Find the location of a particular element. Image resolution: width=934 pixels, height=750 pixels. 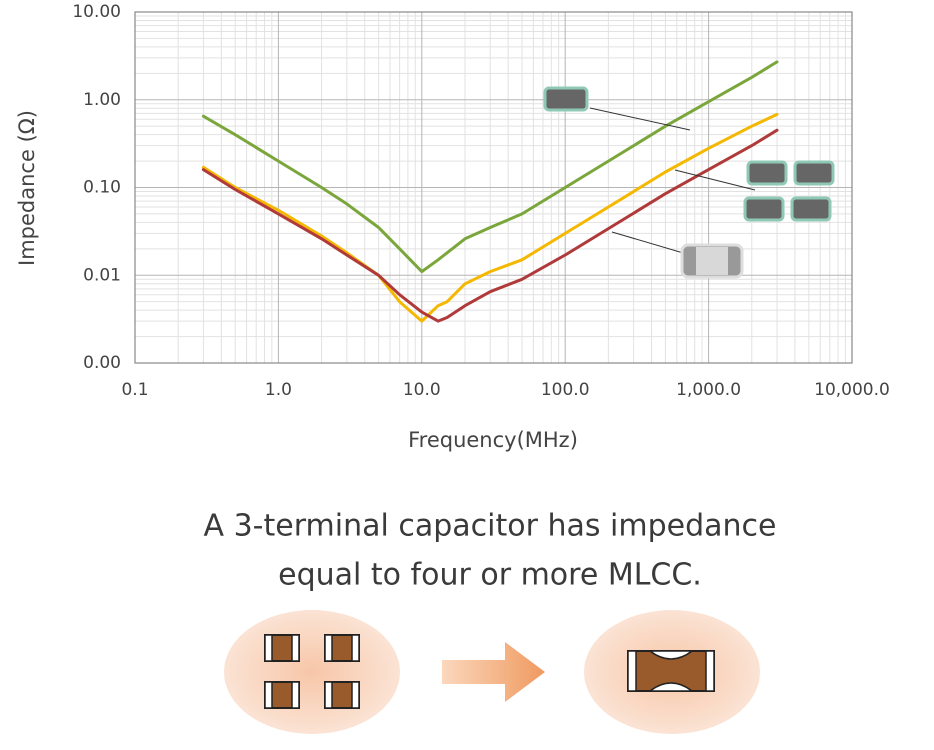

x-tick-label: 10.0 is located at coordinates (422, 390).